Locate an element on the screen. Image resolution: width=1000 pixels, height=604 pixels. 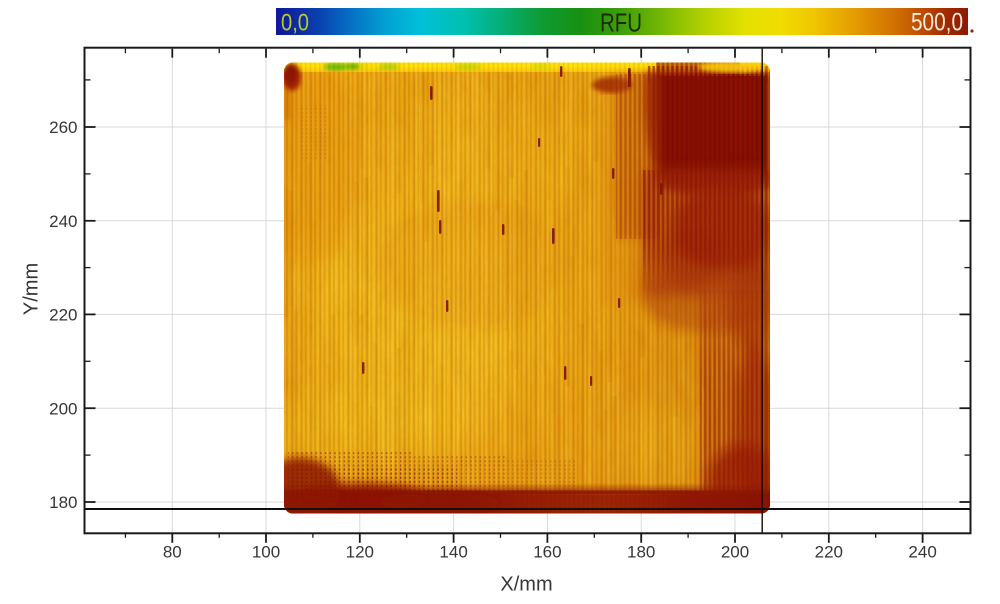
svg-text: 260 is located at coordinates (63, 127).